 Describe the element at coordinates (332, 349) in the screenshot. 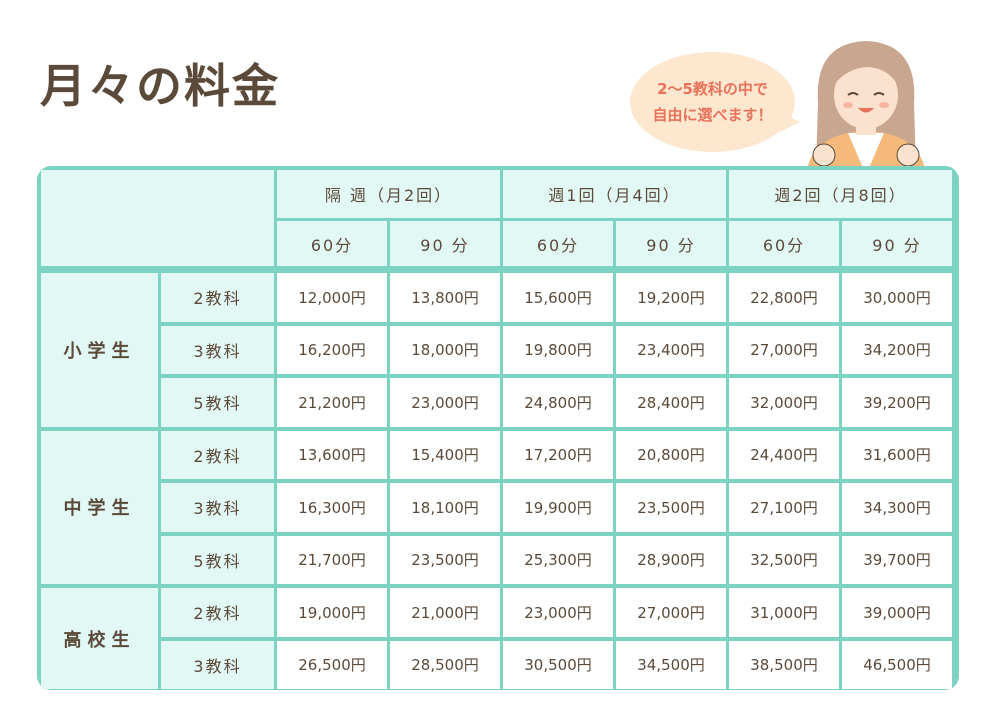

I see `price-cell: 16,200円` at that location.